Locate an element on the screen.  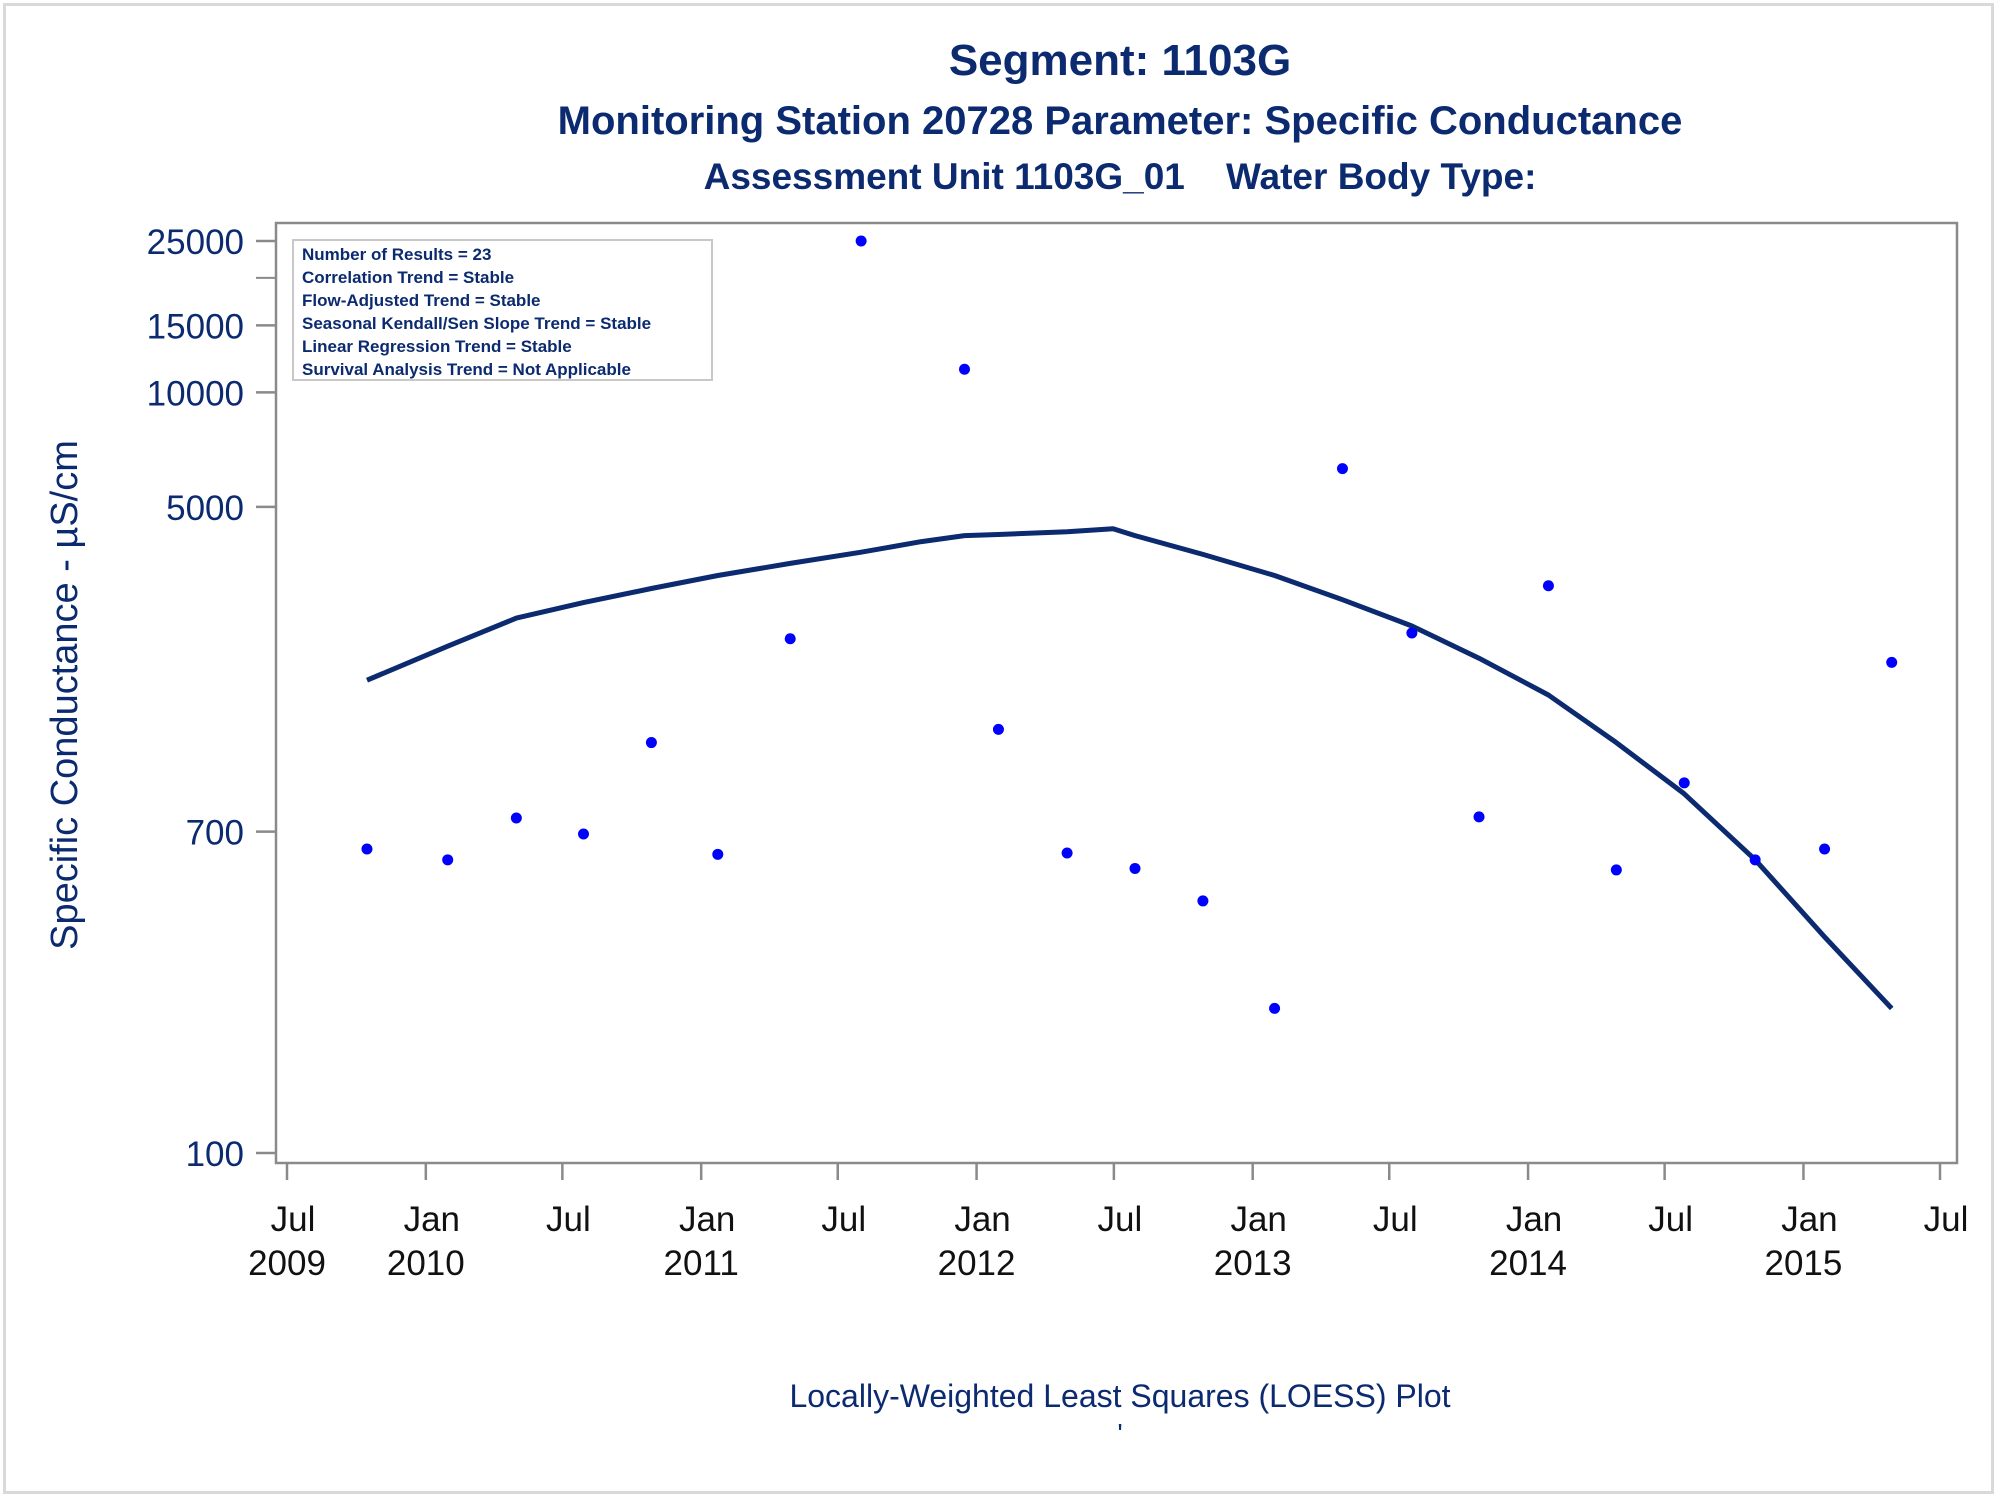
stat-correlation-trend: Correlation Trend = Stable is located at coordinates (408, 277).